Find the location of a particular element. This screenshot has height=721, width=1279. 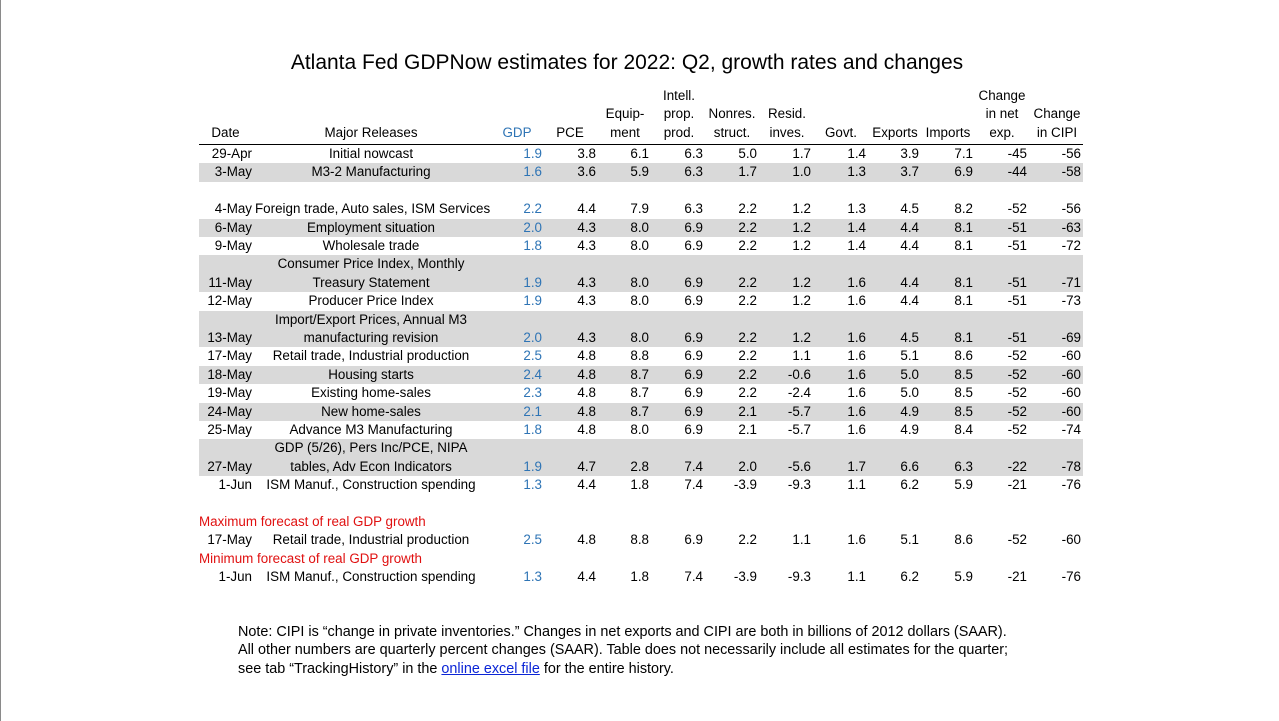

row-nonres-value: 2.0 is located at coordinates (747, 466).